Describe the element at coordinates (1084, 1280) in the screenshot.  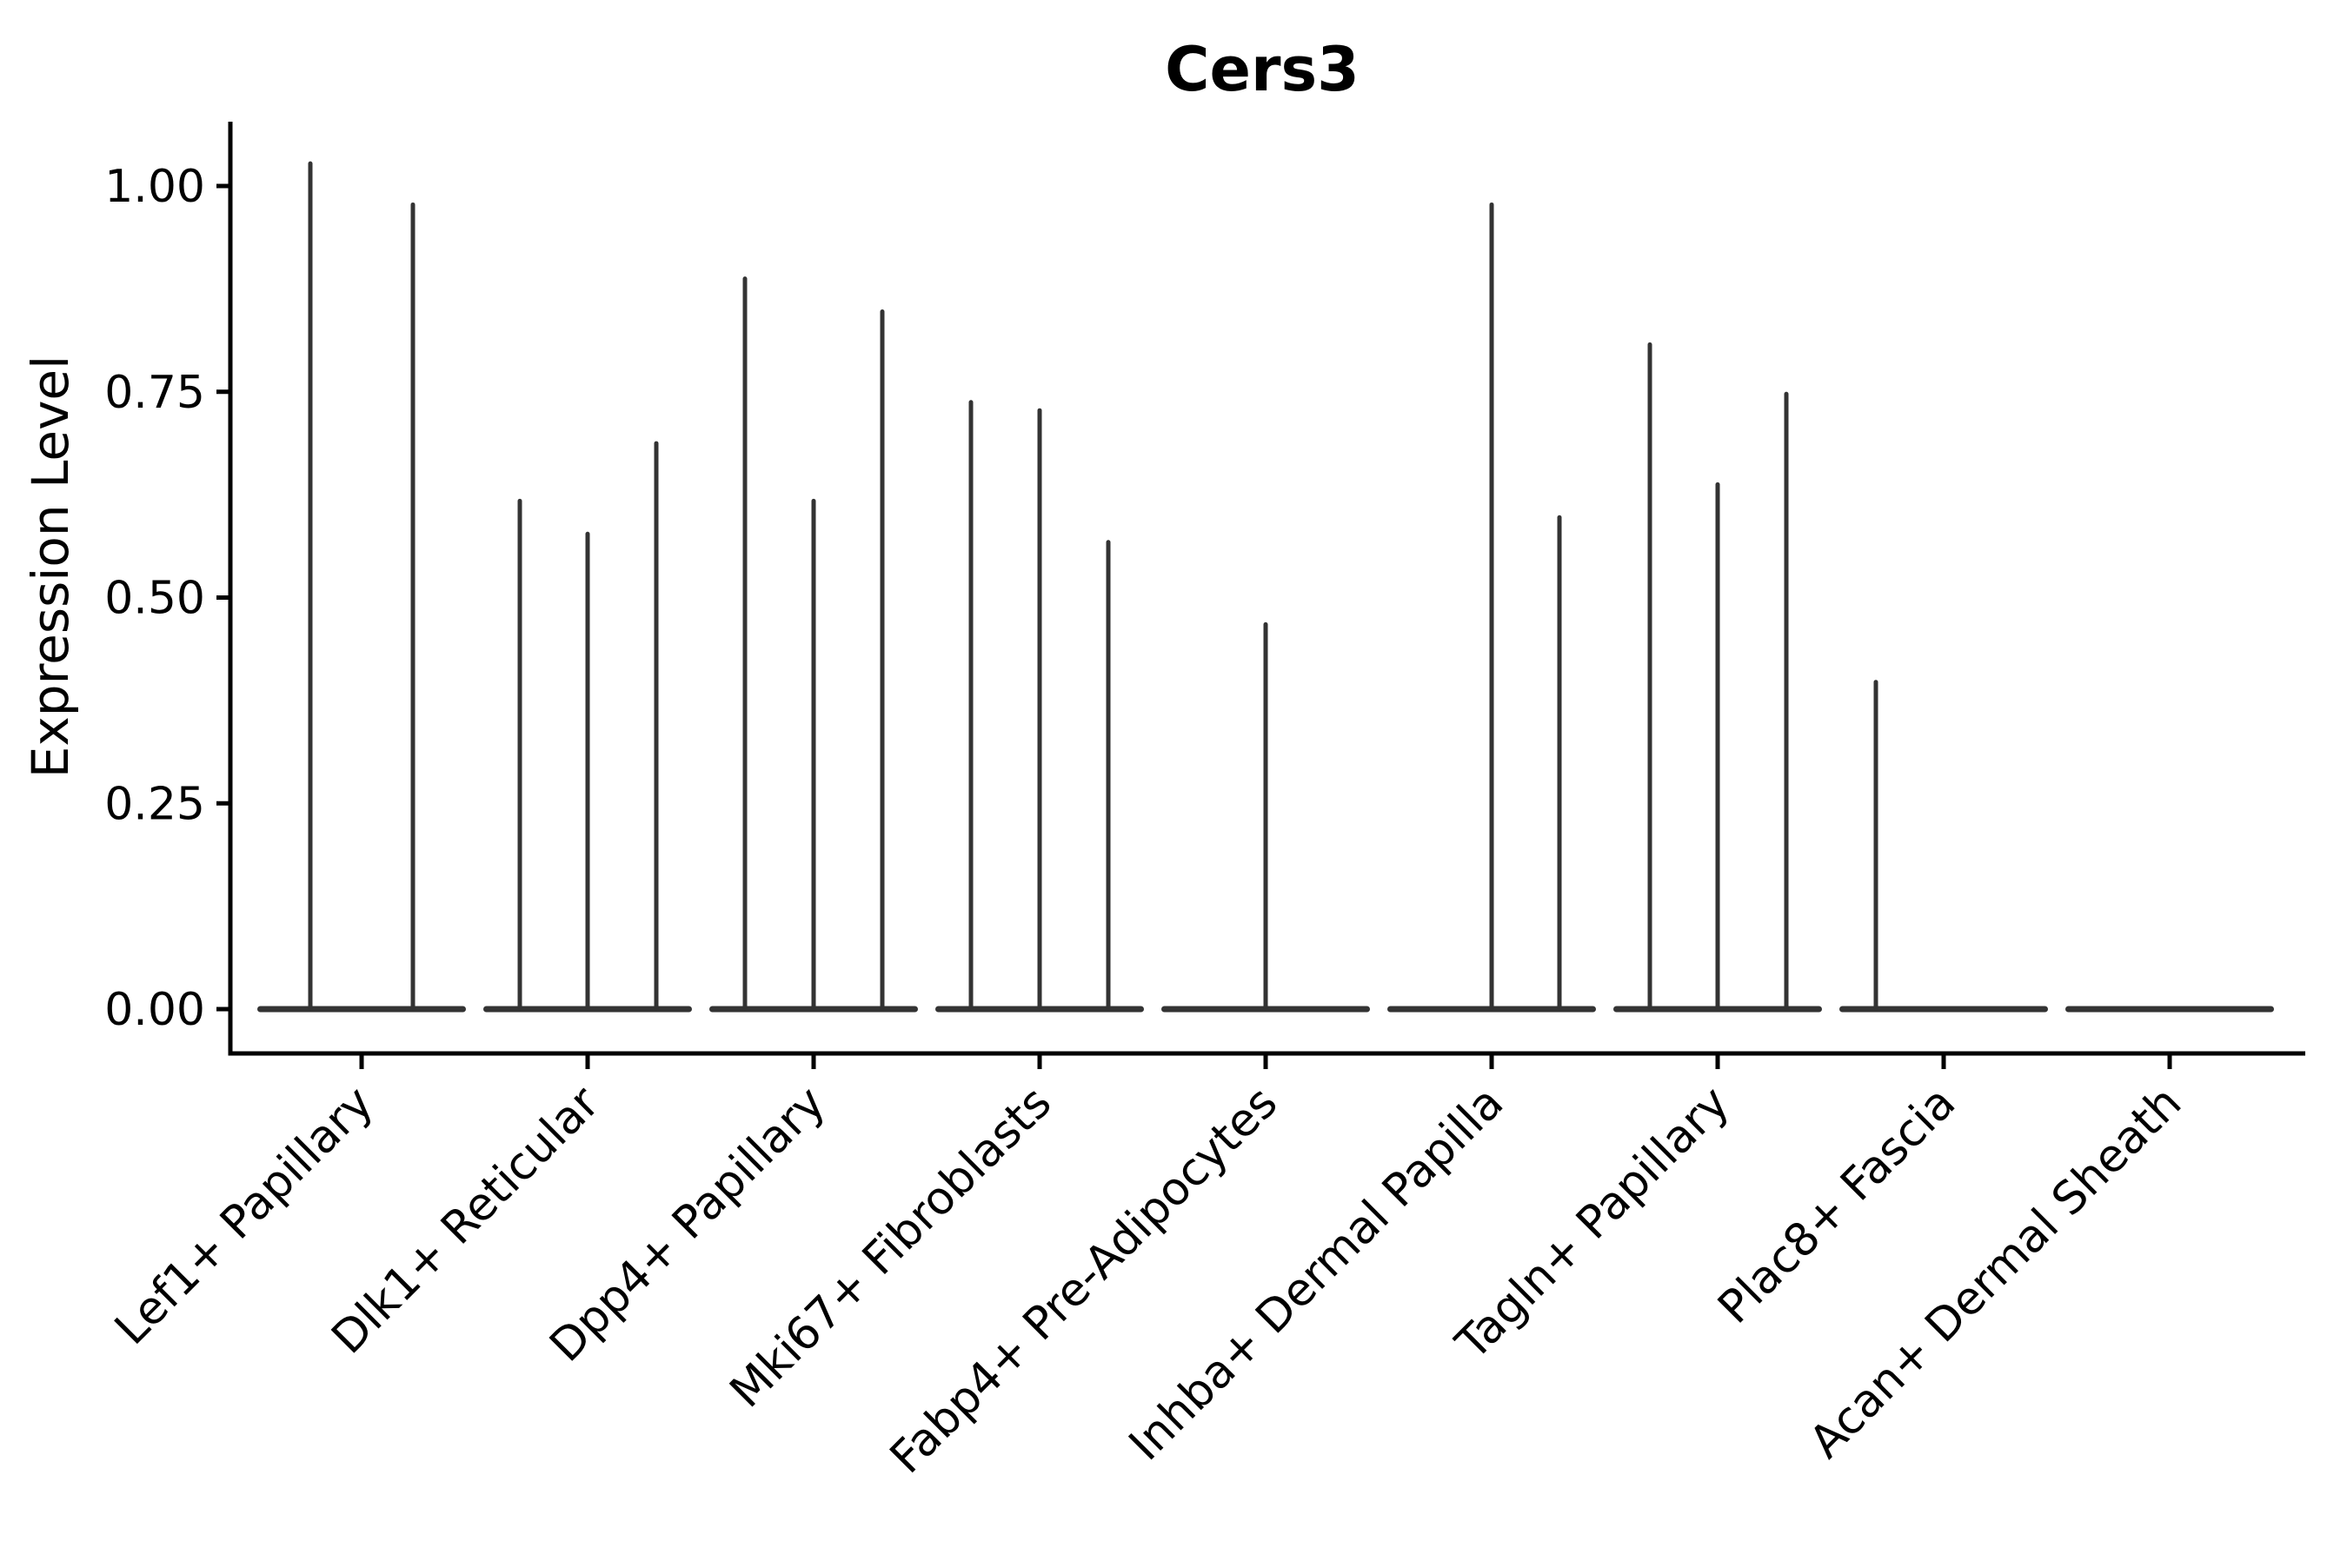
I see `x-tick-label: Fabp4+ Pre-Adipocytes` at that location.